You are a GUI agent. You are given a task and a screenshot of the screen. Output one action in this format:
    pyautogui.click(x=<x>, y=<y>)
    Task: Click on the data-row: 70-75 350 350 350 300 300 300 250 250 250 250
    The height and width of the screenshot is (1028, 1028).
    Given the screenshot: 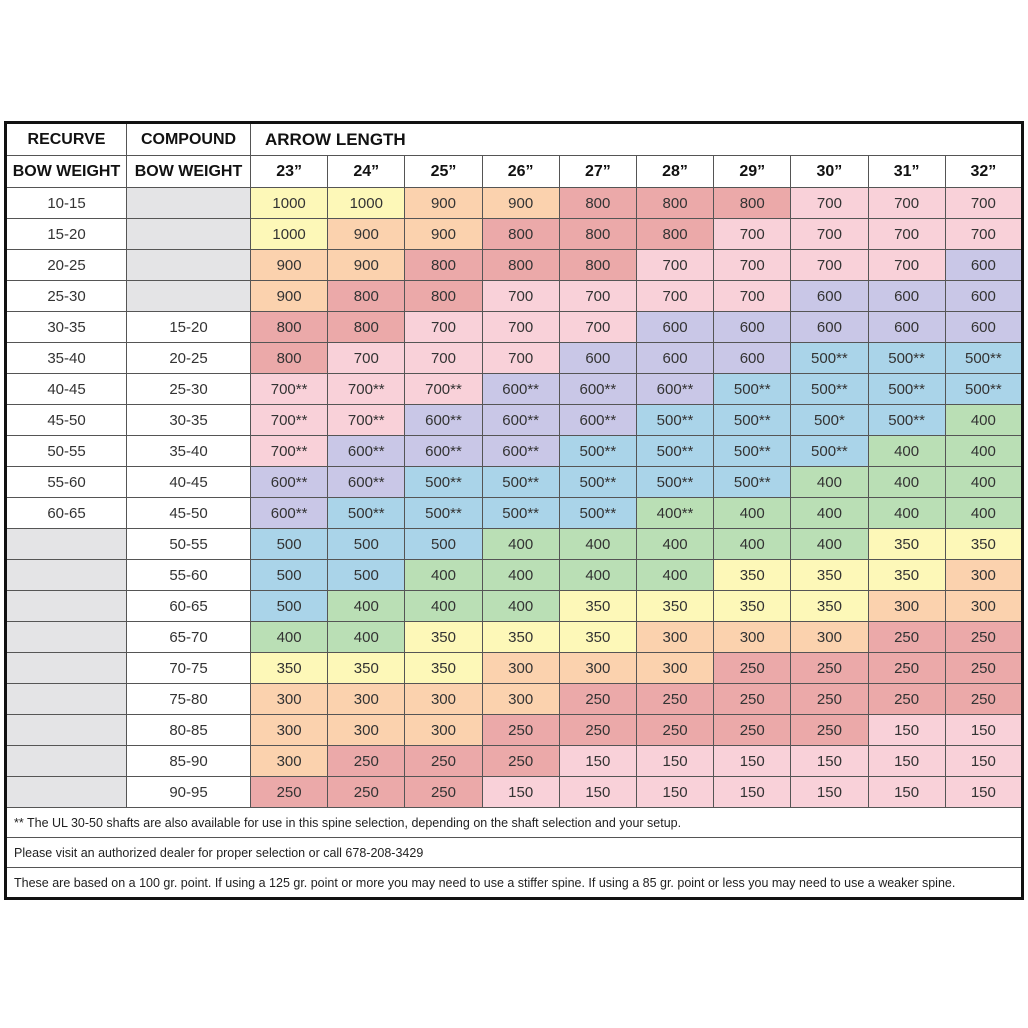 What is the action you would take?
    pyautogui.click(x=514, y=668)
    